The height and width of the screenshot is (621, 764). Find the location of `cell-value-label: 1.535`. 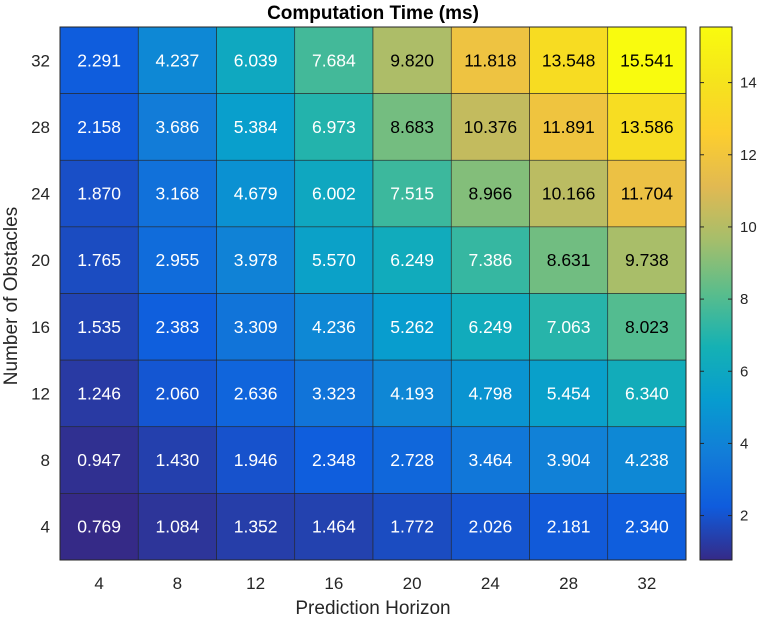

cell-value-label: 1.535 is located at coordinates (99, 327).